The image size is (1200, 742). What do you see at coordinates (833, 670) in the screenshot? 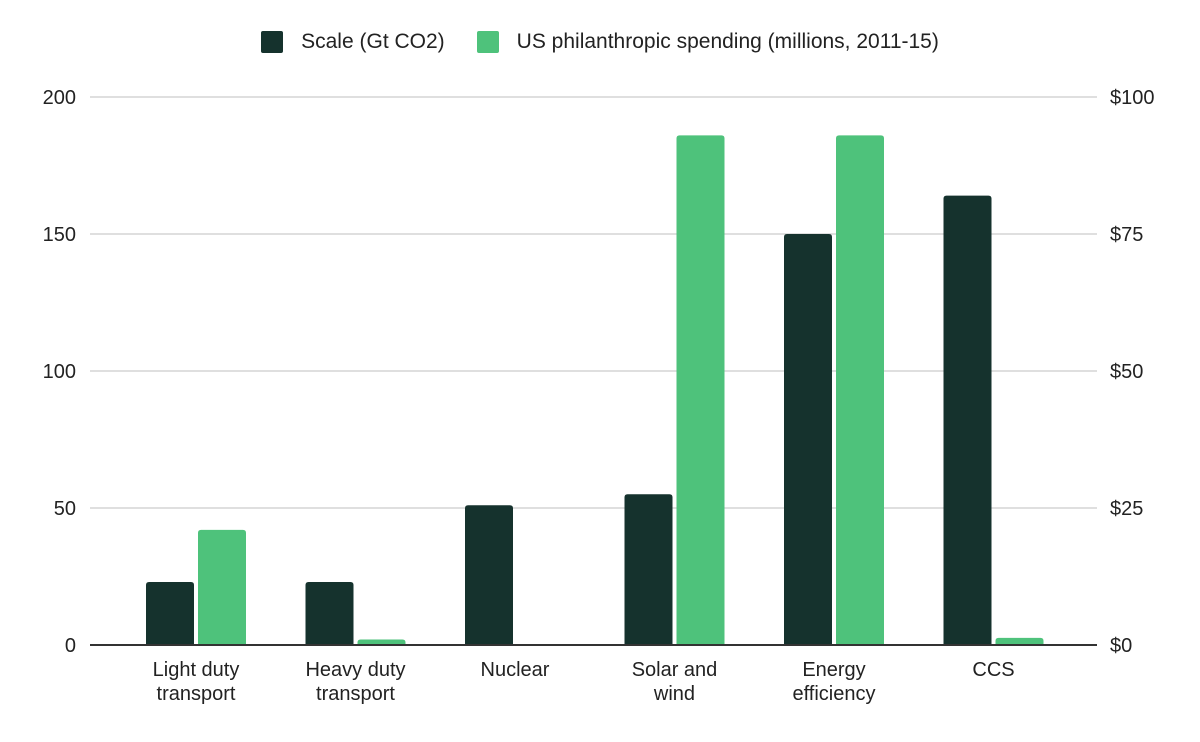
I see `x-tick-label: Energy` at bounding box center [833, 670].